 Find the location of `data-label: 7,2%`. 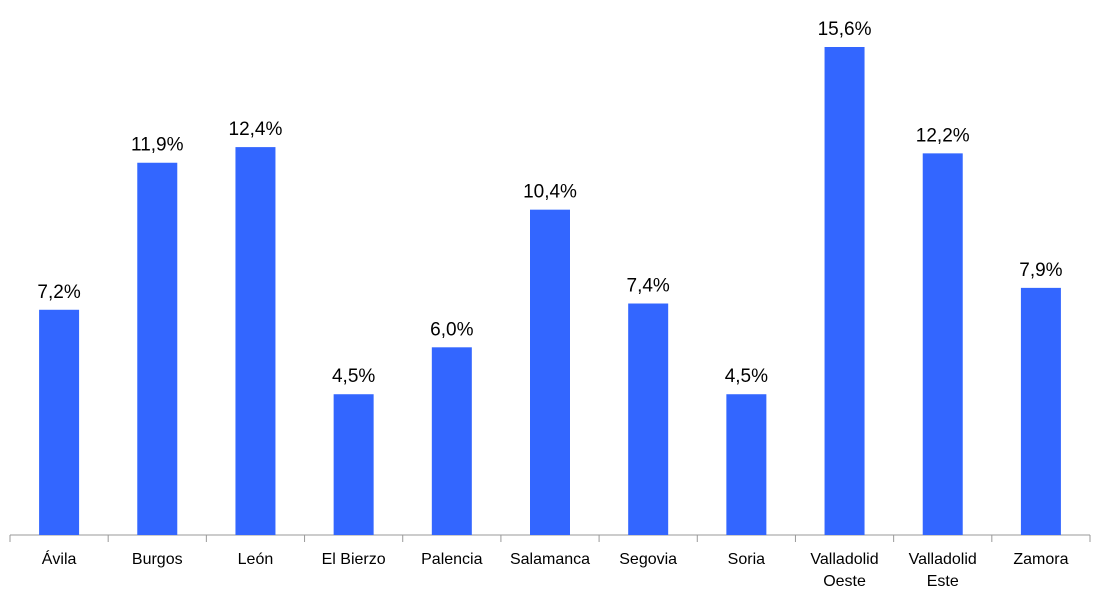

data-label: 7,2% is located at coordinates (58, 292).